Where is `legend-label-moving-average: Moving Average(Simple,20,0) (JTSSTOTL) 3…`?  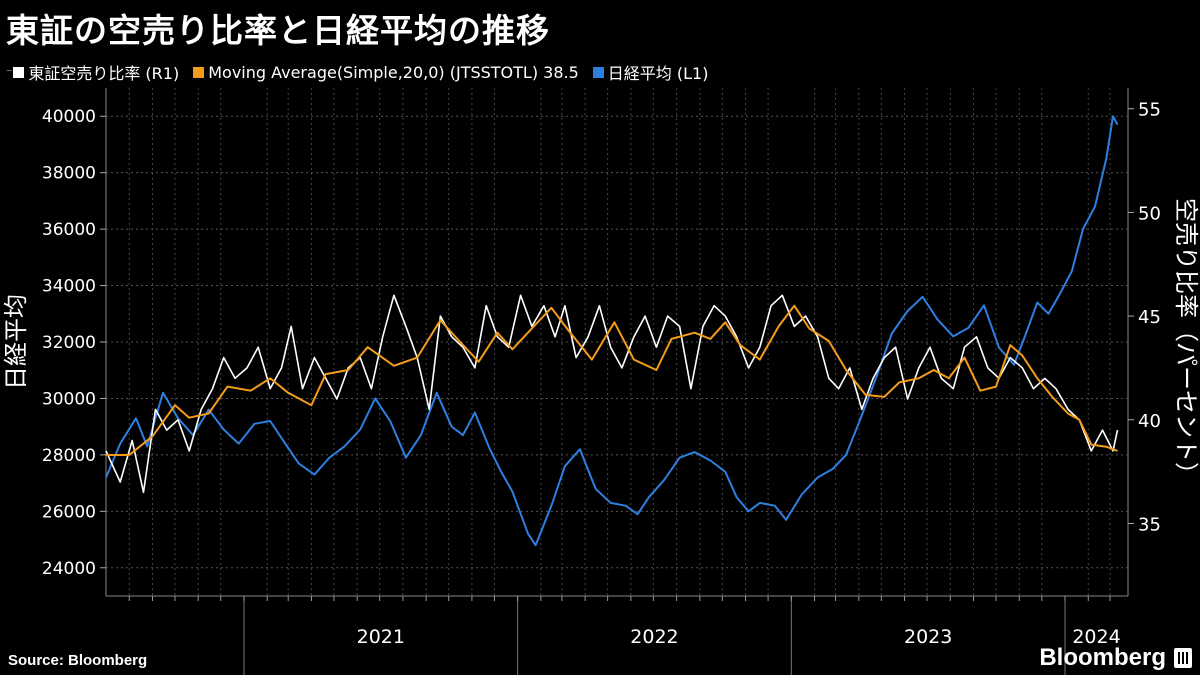
legend-label-moving-average: Moving Average(Simple,20,0) (JTSSTOTL) 3… is located at coordinates (393, 72).